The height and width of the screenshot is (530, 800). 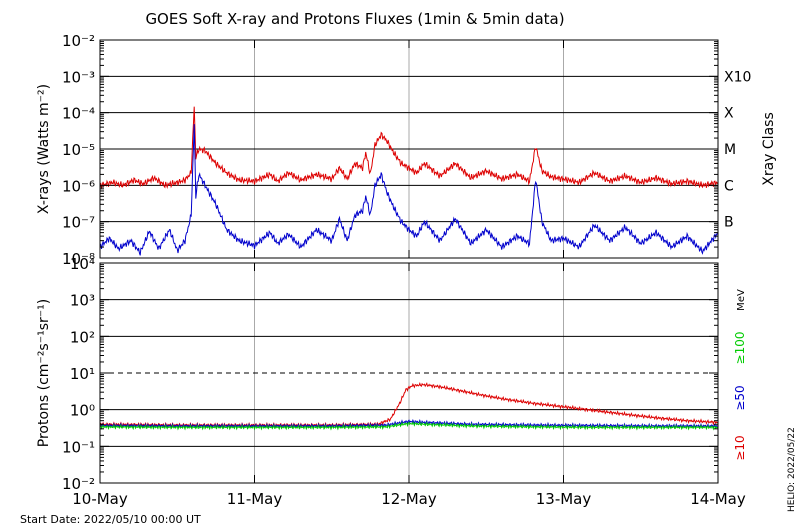 I want to click on legend-ge100: ≥100, so click(x=740, y=348).